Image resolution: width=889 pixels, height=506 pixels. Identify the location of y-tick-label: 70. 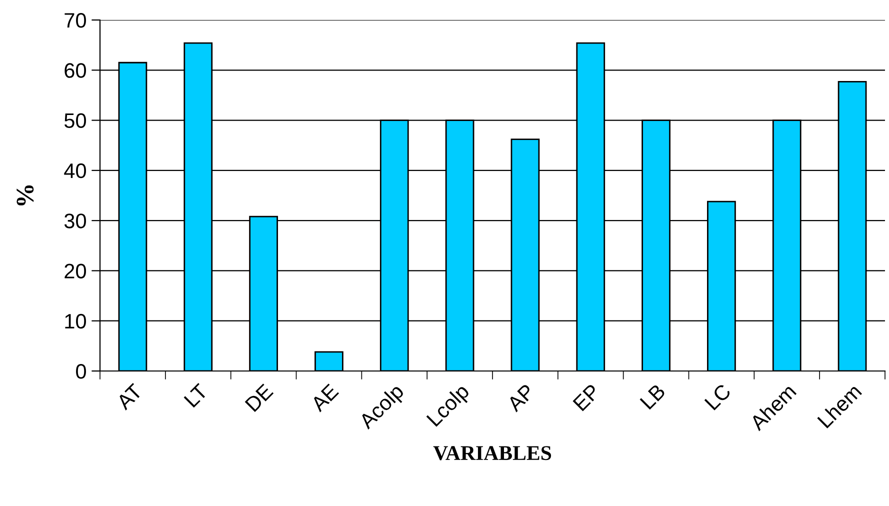
(75, 20).